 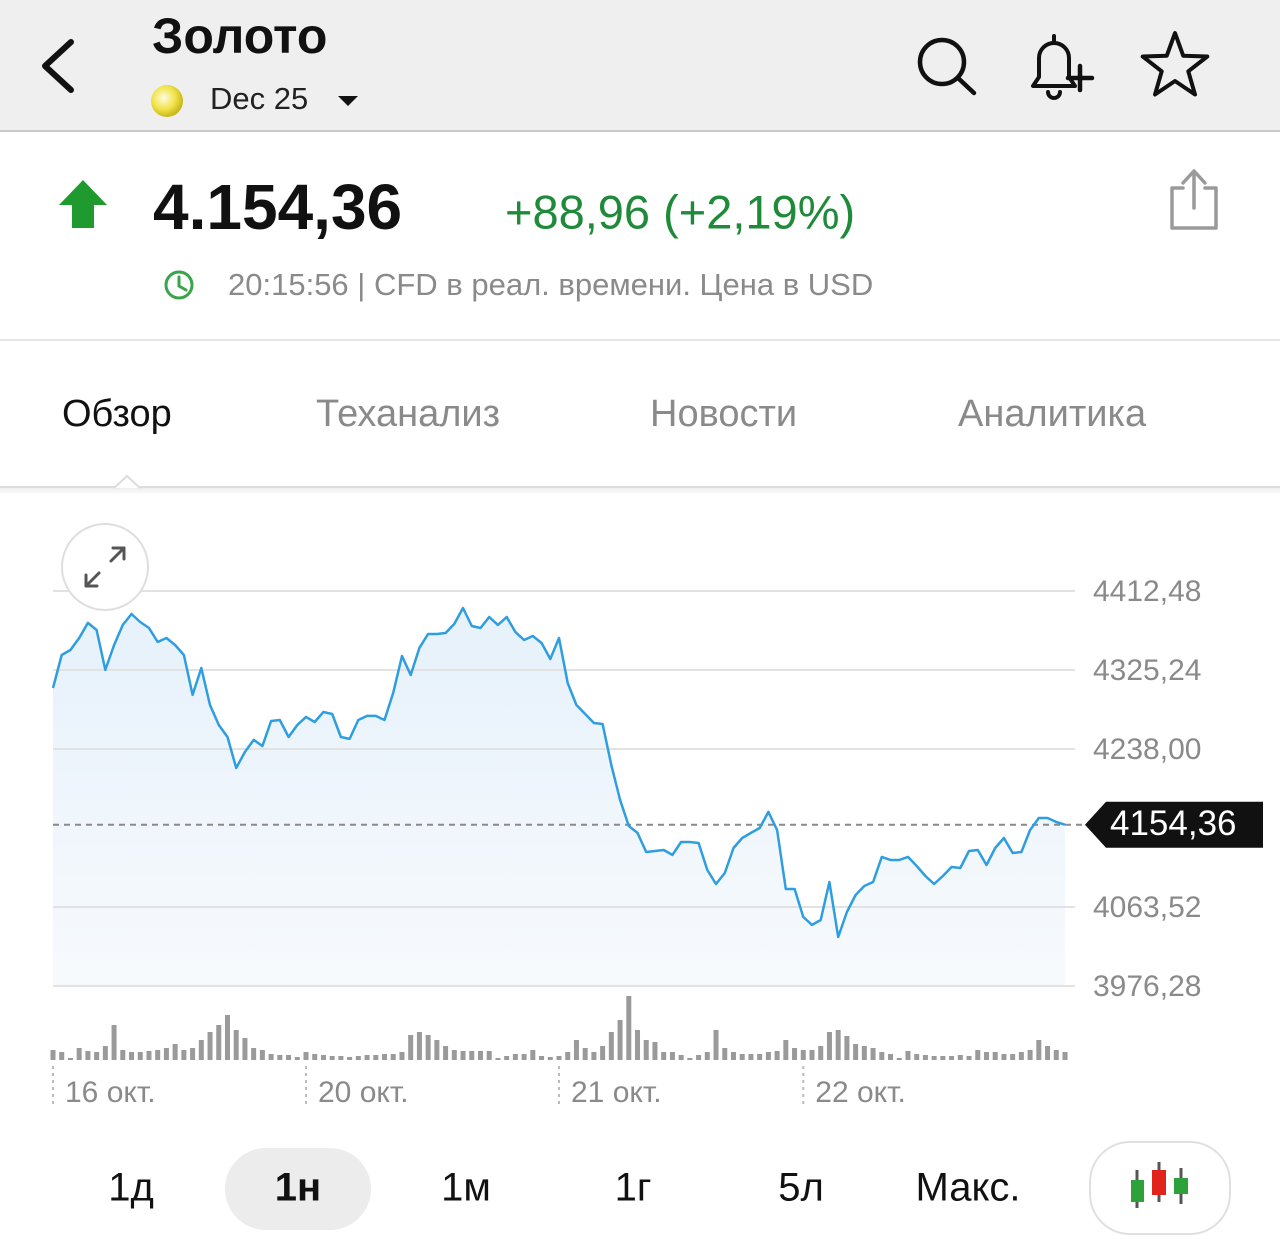 I want to click on x-tick-label: 22 окт., so click(x=860, y=1092).